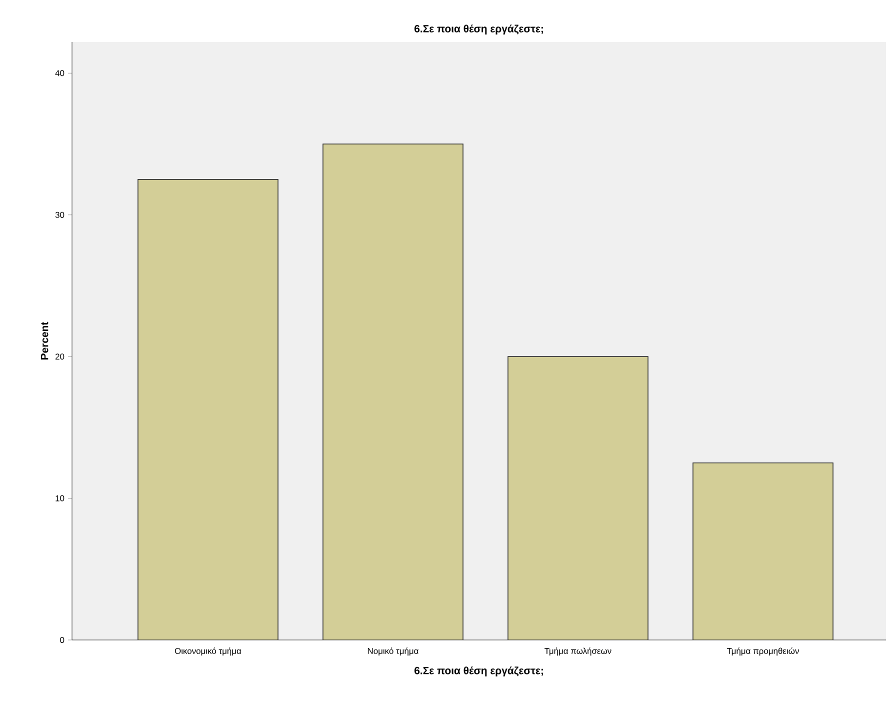  Describe the element at coordinates (60, 498) in the screenshot. I see `y-tick-label: 10` at that location.